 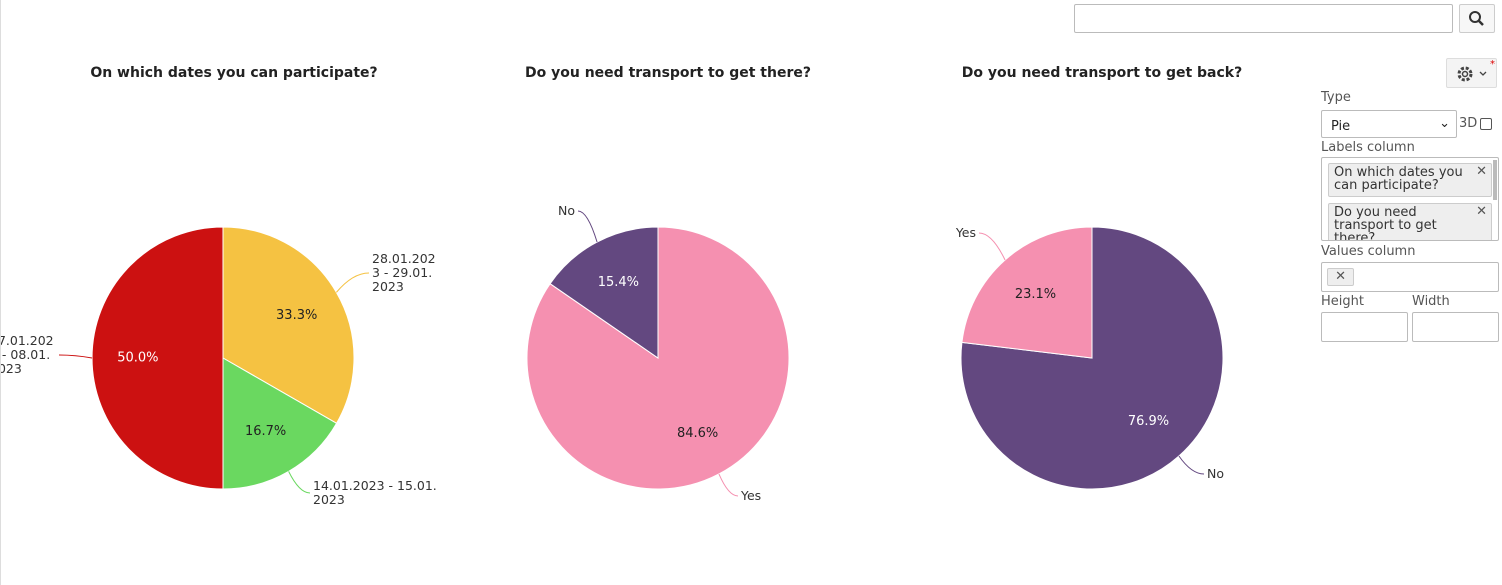 I want to click on slice-value-label: 15.4%, so click(x=618, y=282).